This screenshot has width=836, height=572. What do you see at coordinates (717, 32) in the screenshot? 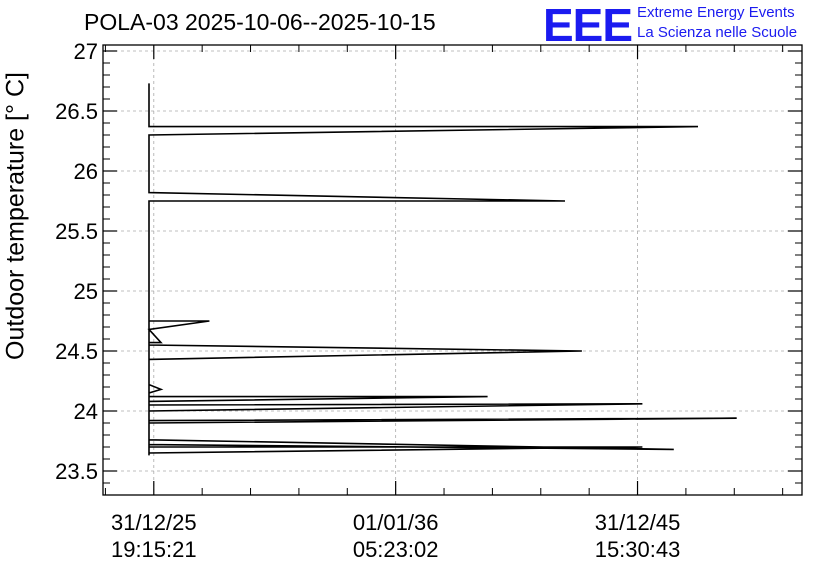
I see `logo-text-line2: La Scienza nelle Scuole` at bounding box center [717, 32].